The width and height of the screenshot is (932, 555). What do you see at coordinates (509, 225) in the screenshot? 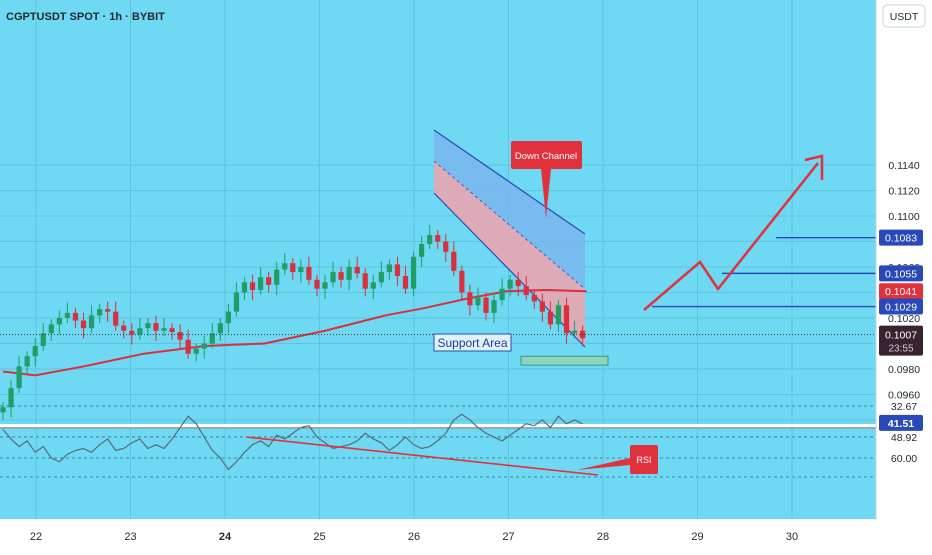
I see `channel-mid-line` at bounding box center [509, 225].